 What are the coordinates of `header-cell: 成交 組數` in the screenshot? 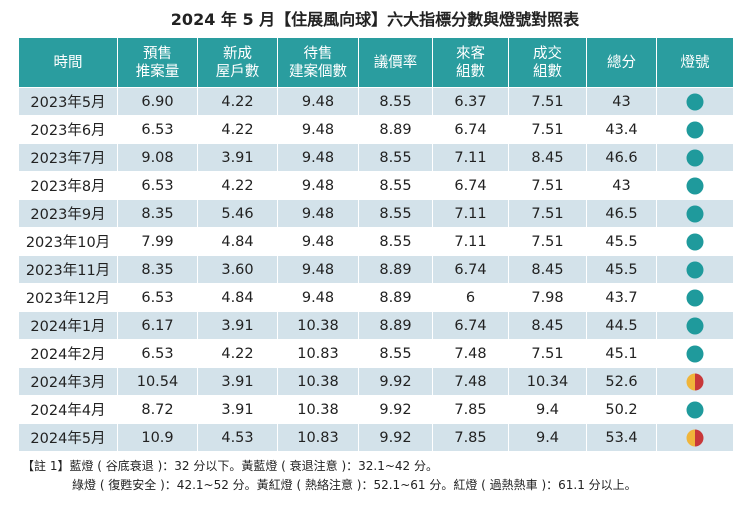 It's located at (547, 62).